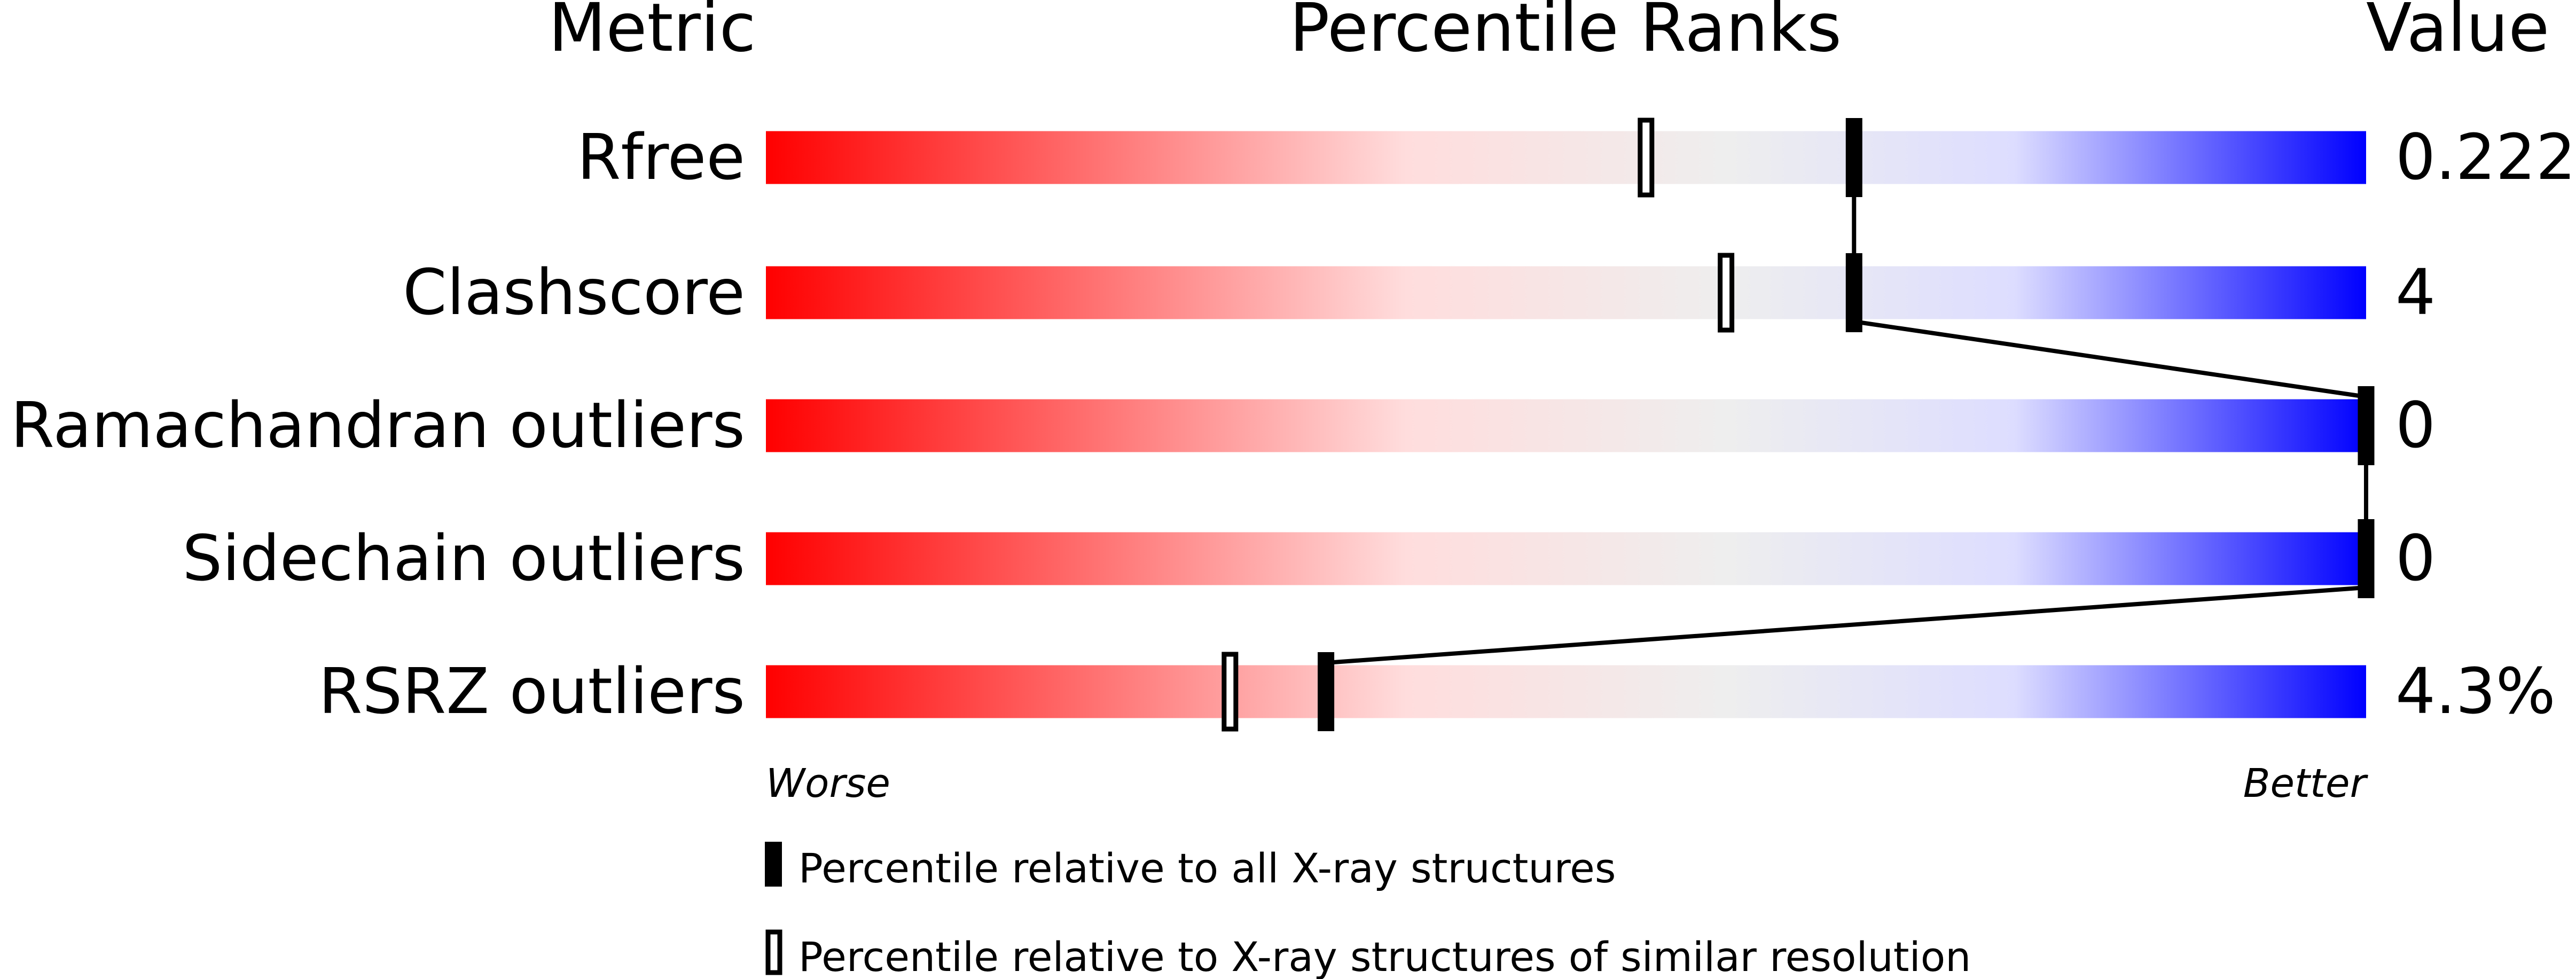 The width and height of the screenshot is (2576, 979). Describe the element at coordinates (1565, 33) in the screenshot. I see `header-percentile-ranks: Percentile Ranks` at that location.